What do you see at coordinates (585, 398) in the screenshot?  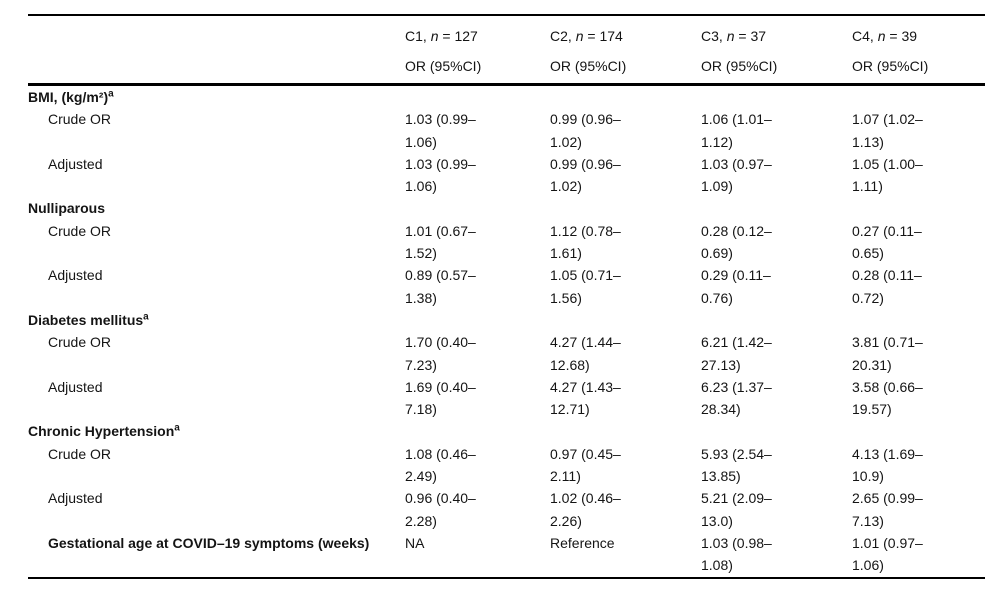 I see `or-value-cell: 4.27 (1.43–12.71)` at bounding box center [585, 398].